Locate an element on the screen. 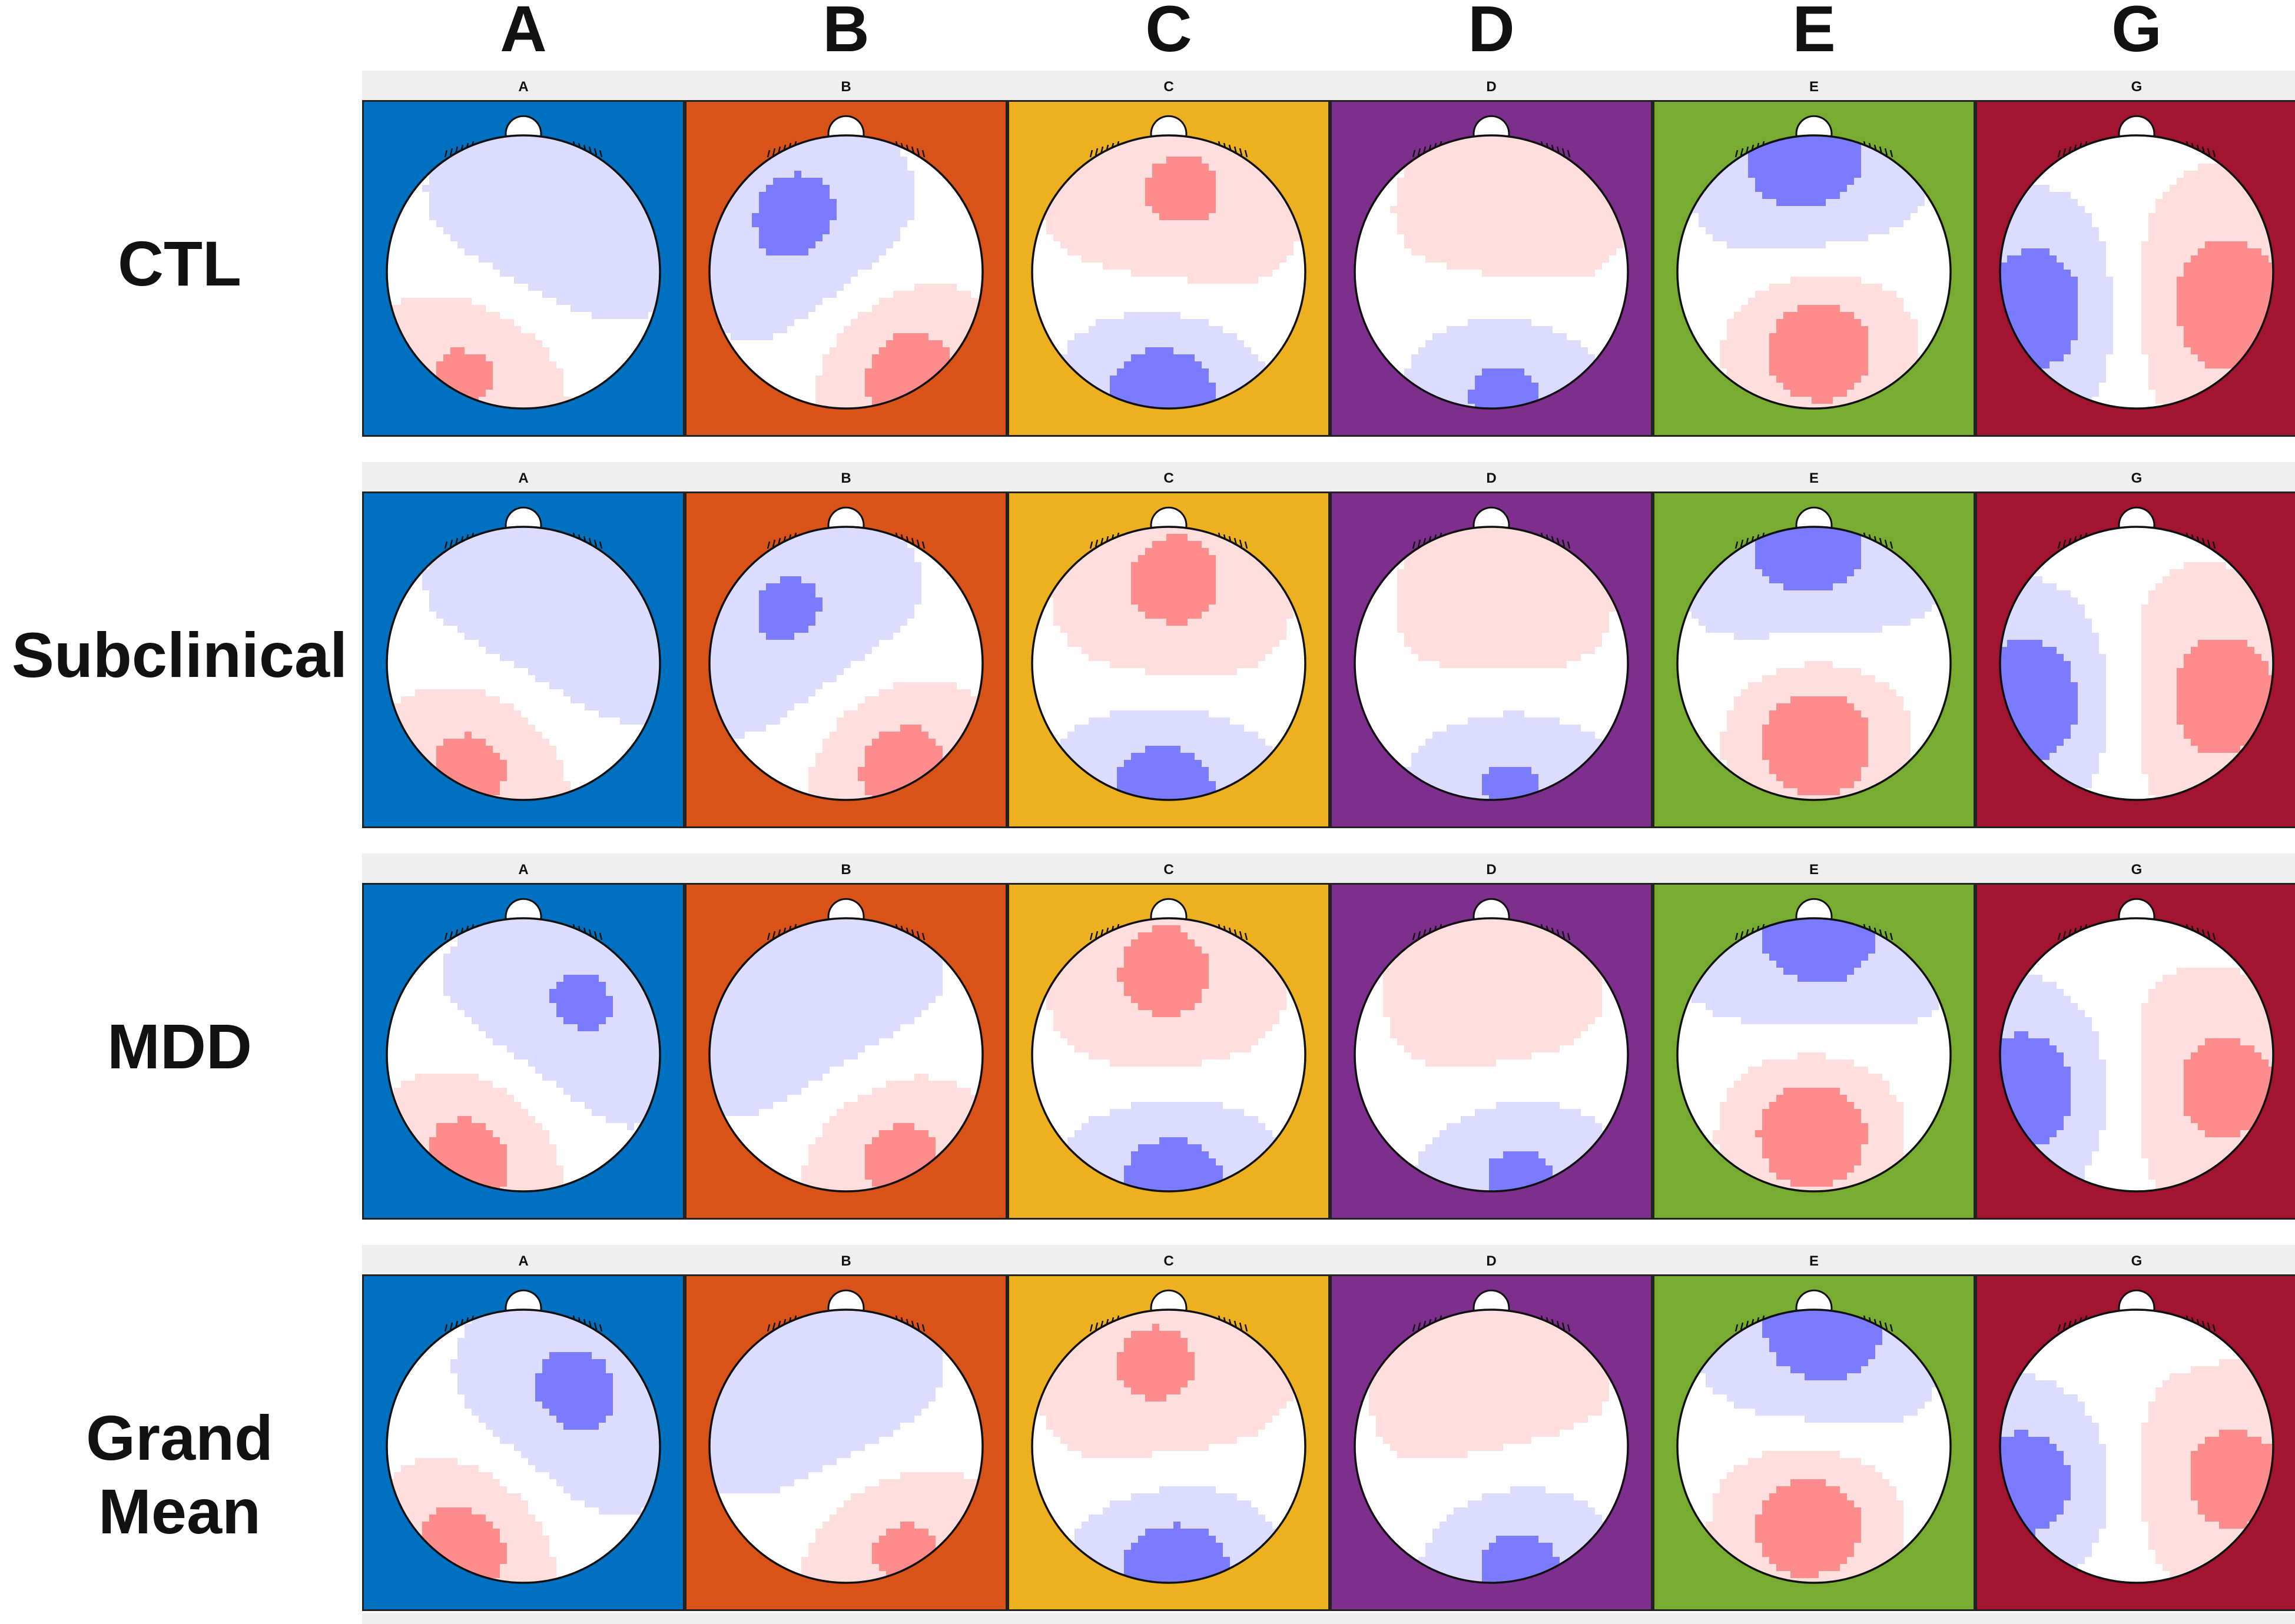 The image size is (2295, 1624). panel-title-strip: A is located at coordinates (523, 85).